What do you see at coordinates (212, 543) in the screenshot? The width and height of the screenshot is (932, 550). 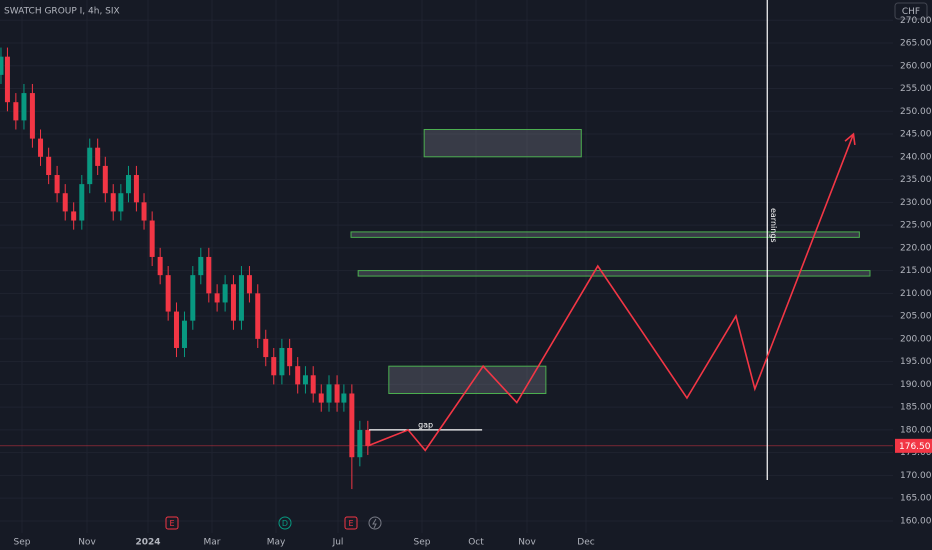 I see `x-tick-label: Mar` at bounding box center [212, 543].